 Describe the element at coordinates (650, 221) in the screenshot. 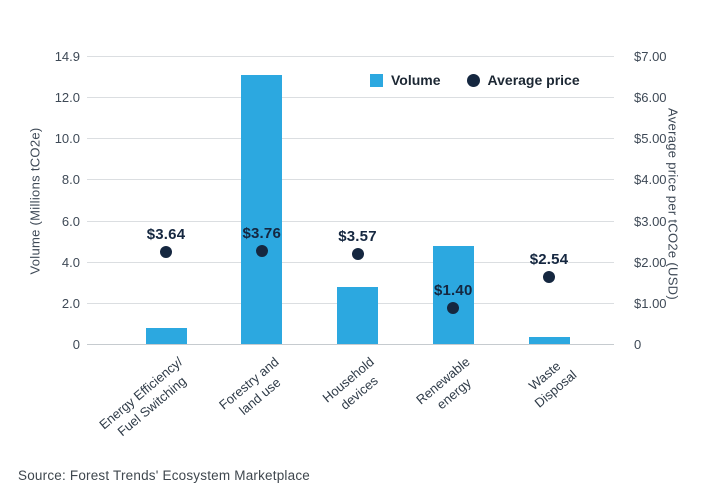

I see `y-right-tick-label: $3.00` at that location.